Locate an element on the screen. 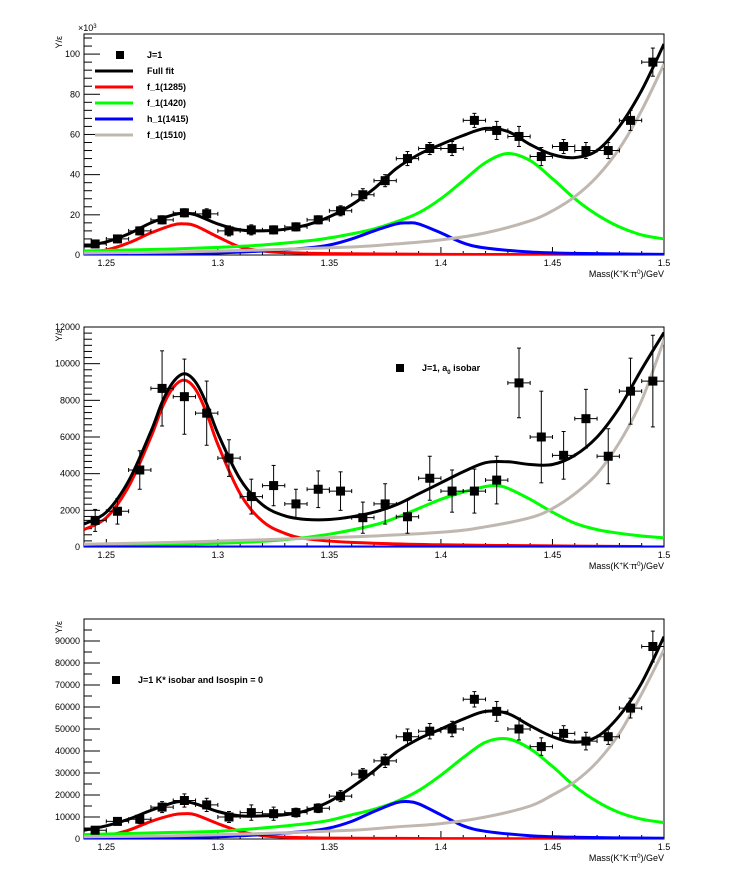  y-tick-label: 10000 is located at coordinates (67, 817).